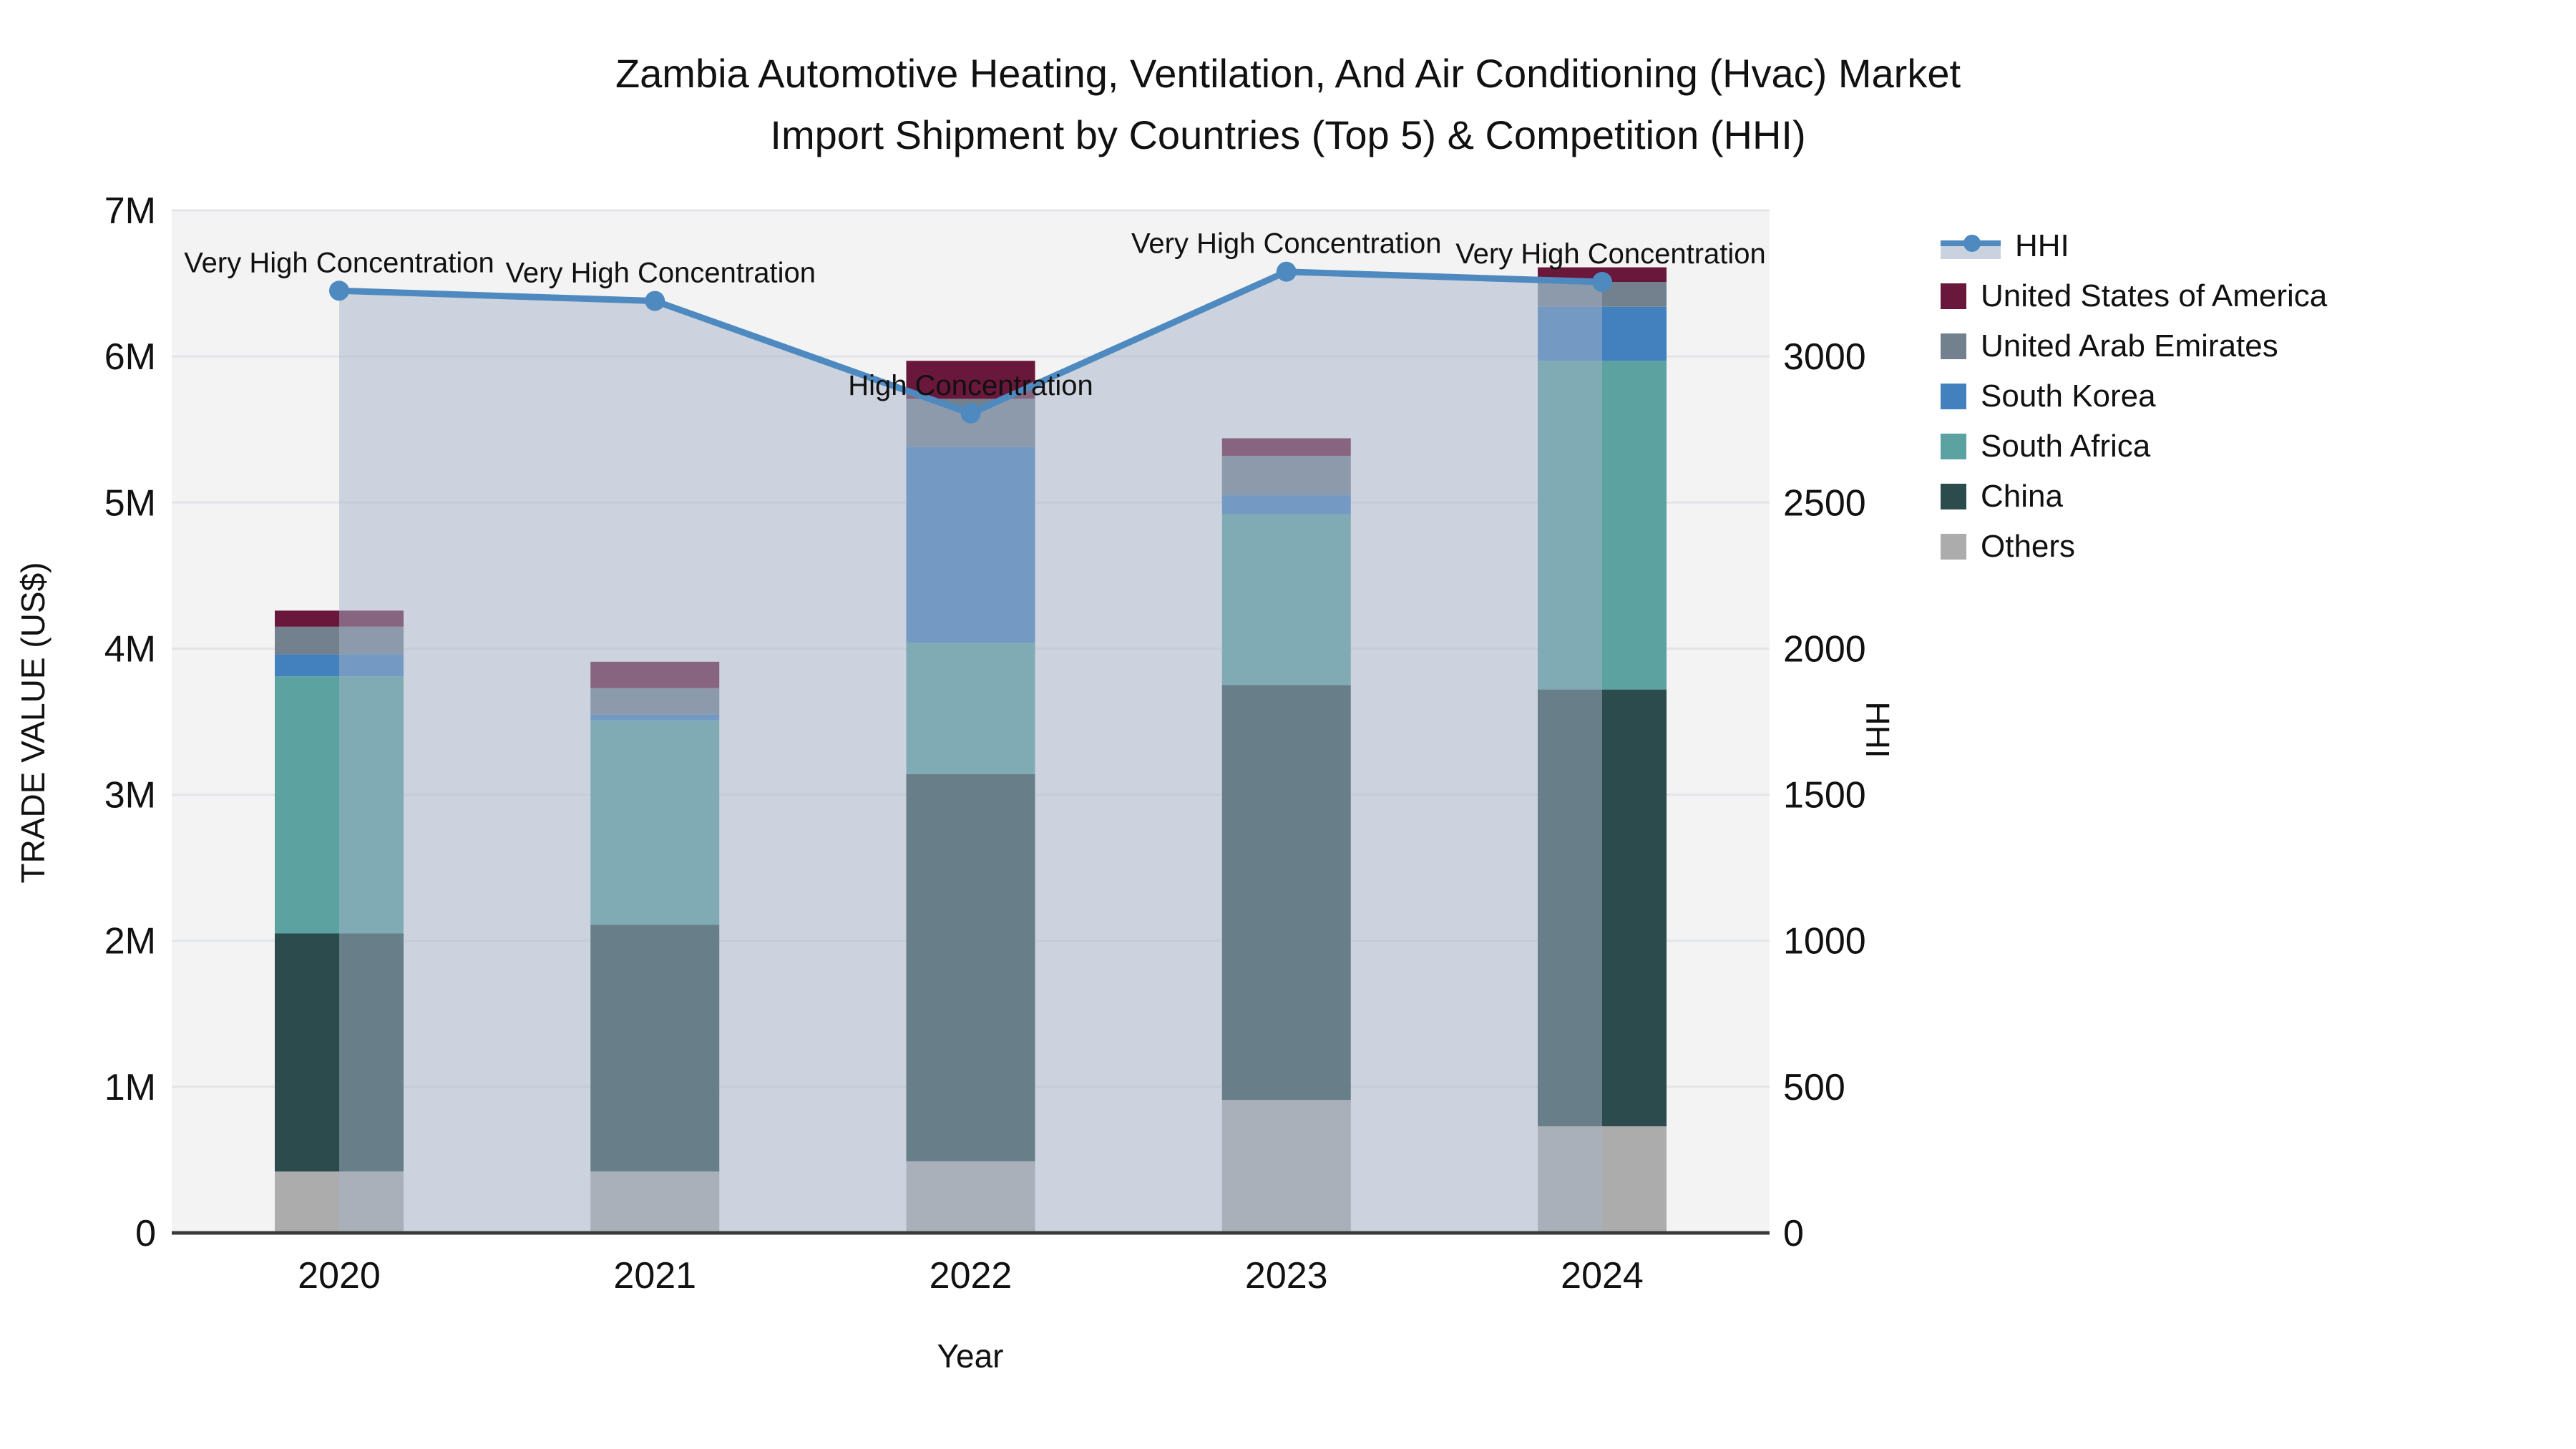  I want to click on legend-item-others: Others, so click(2134, 546).